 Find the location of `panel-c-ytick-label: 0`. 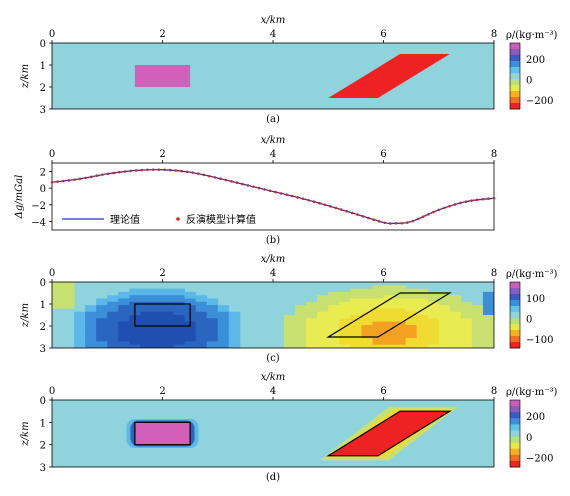

panel-c-ytick-label: 0 is located at coordinates (43, 283).